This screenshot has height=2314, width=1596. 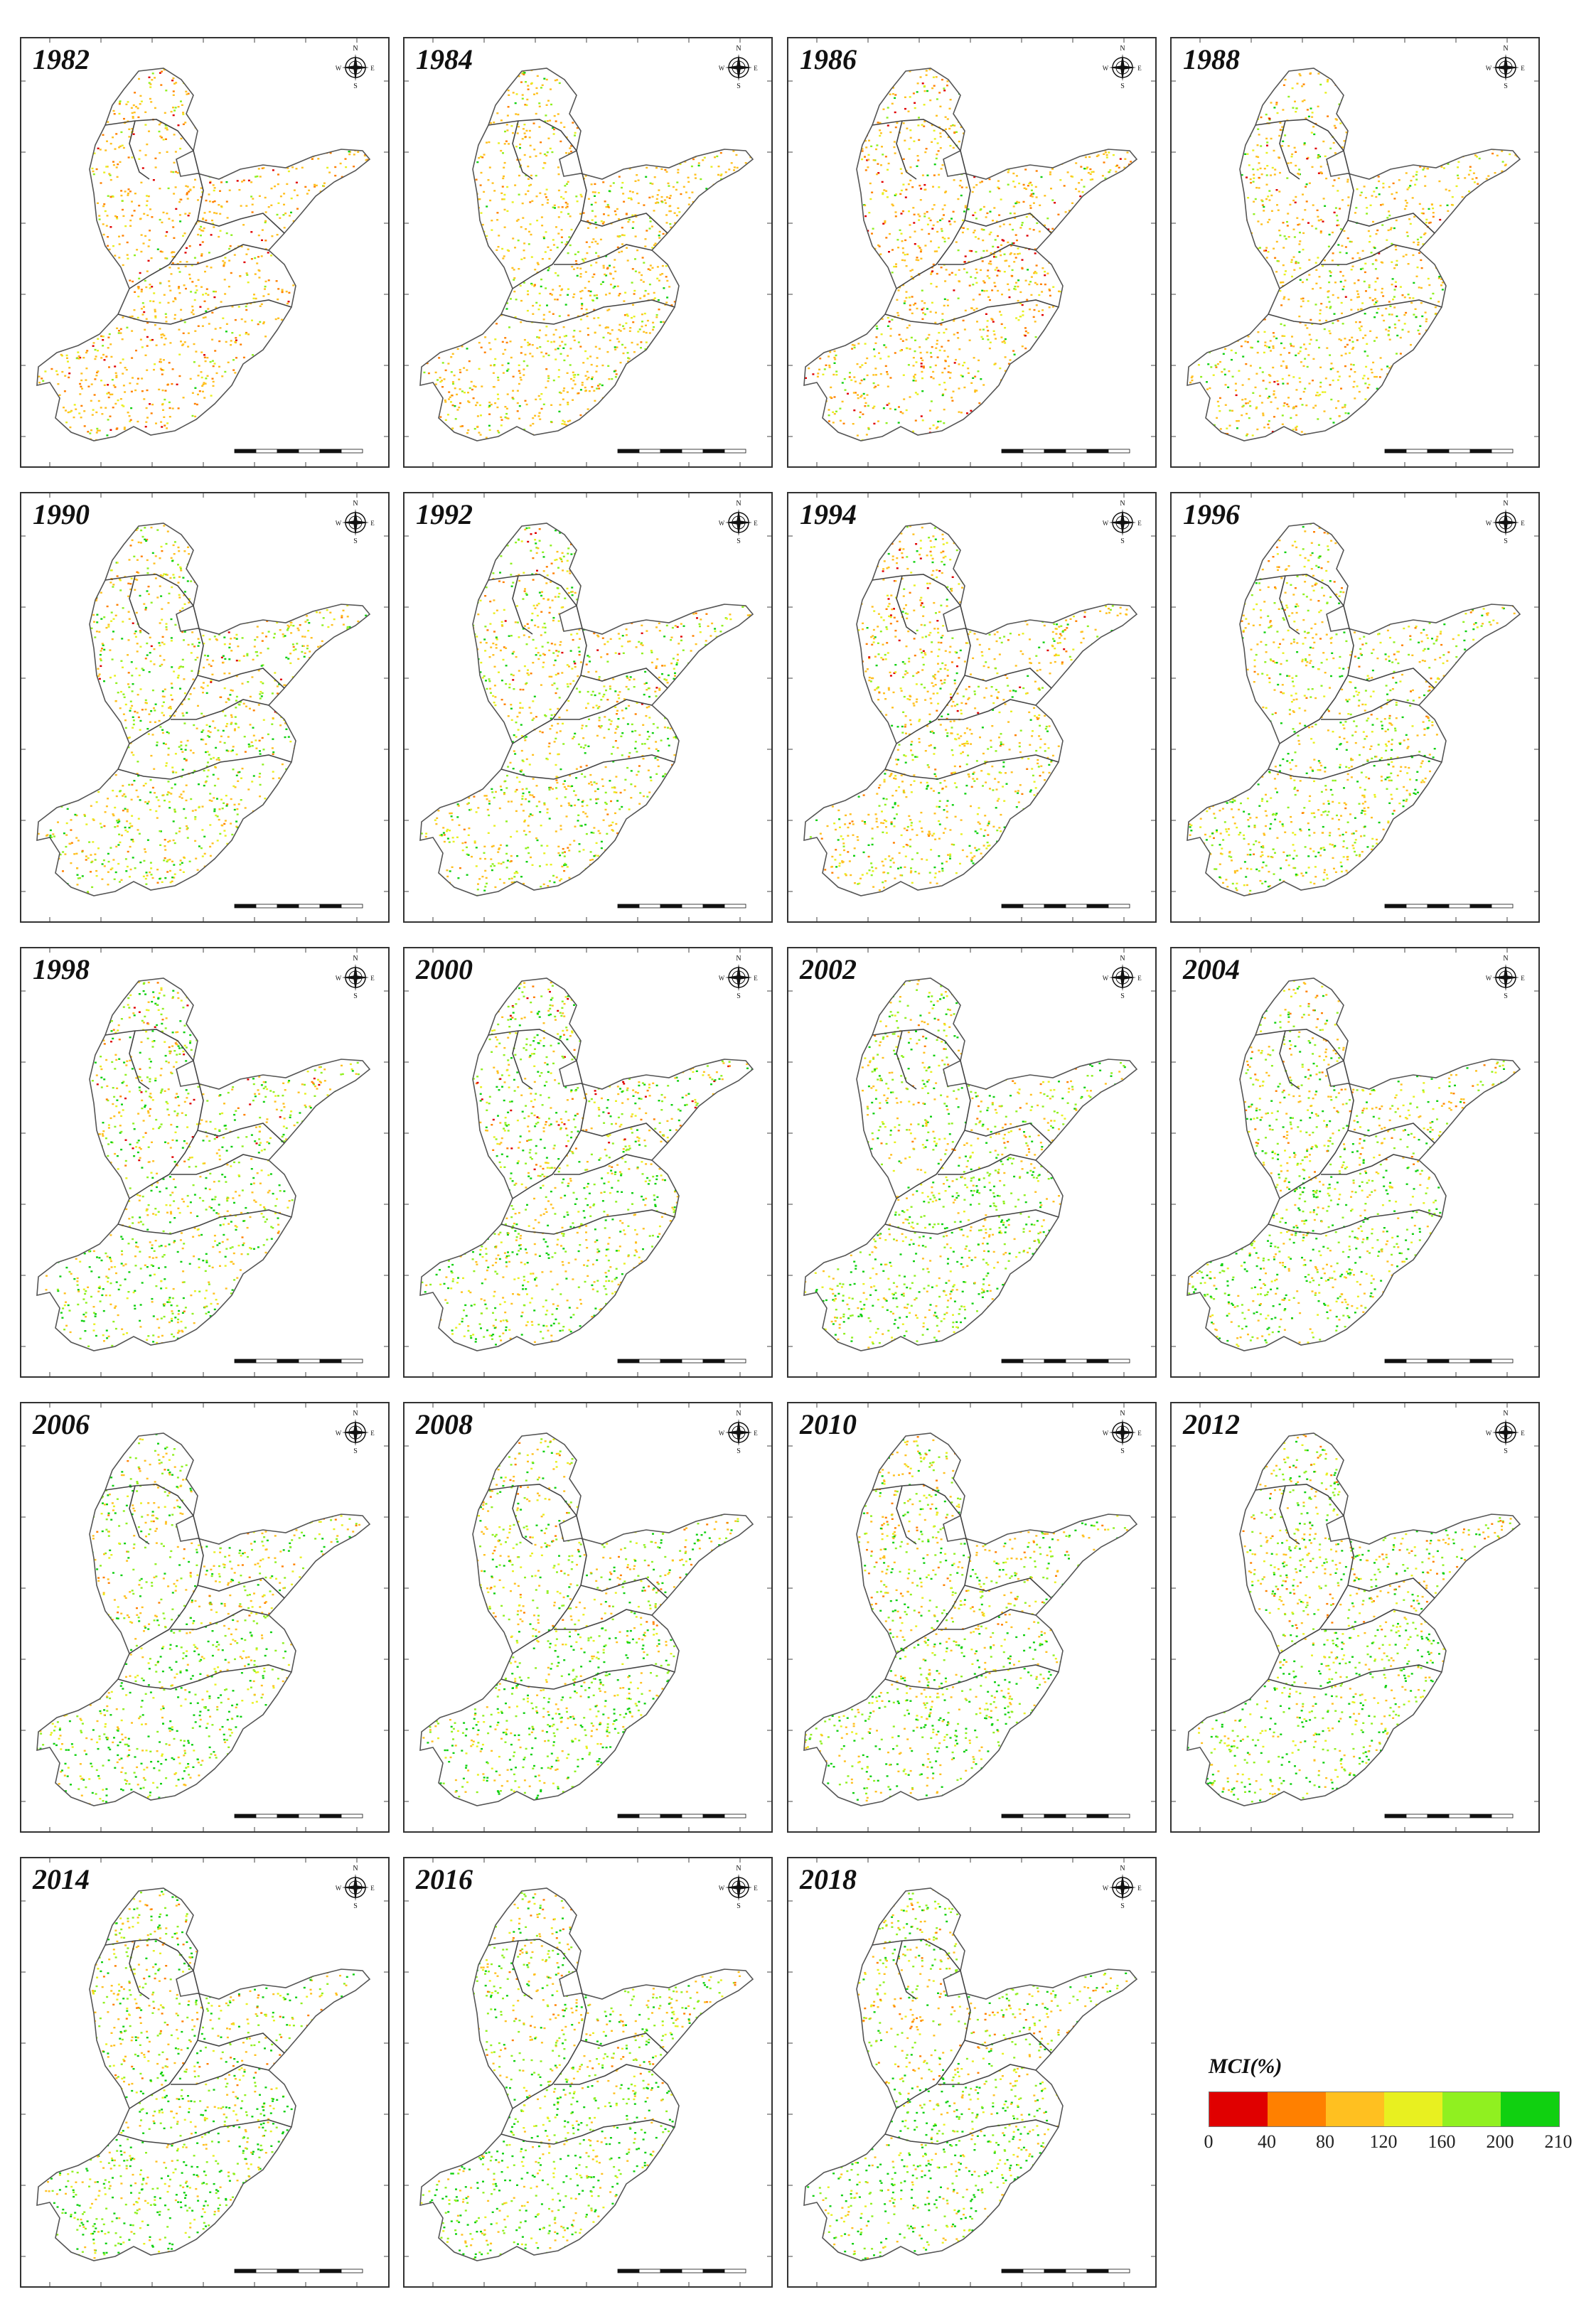 I want to click on map-panel: 2014 N W E S, so click(x=205, y=2072).